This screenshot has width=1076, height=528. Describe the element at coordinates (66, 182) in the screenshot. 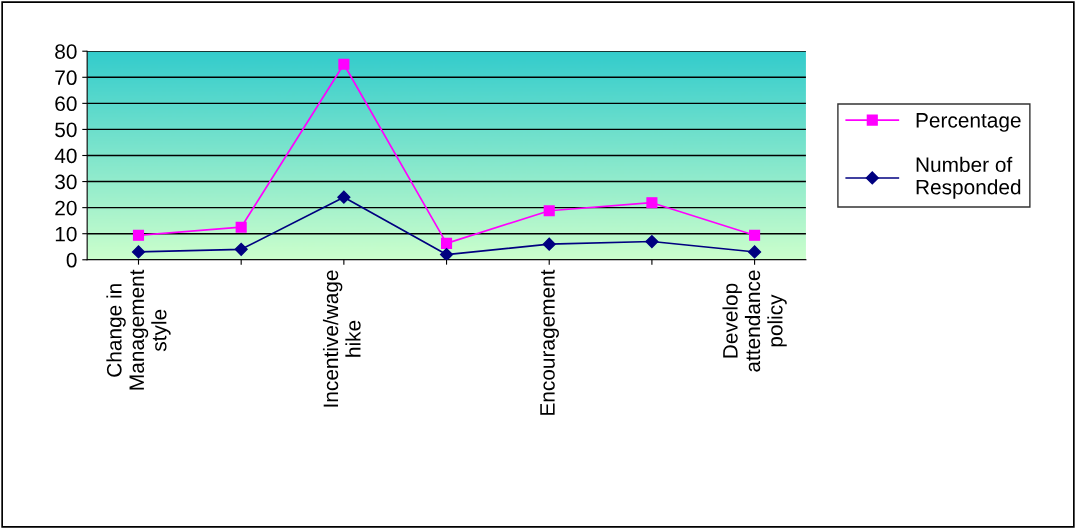

I see `y-tick-label: 30` at that location.